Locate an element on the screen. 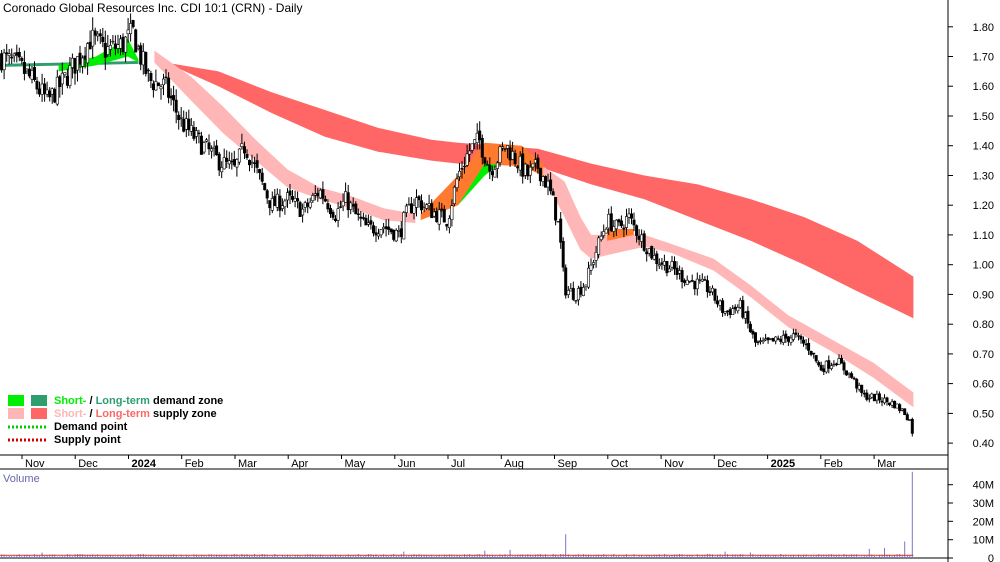 The image size is (1000, 562). month-tick-label-8: Jul is located at coordinates (458, 464).